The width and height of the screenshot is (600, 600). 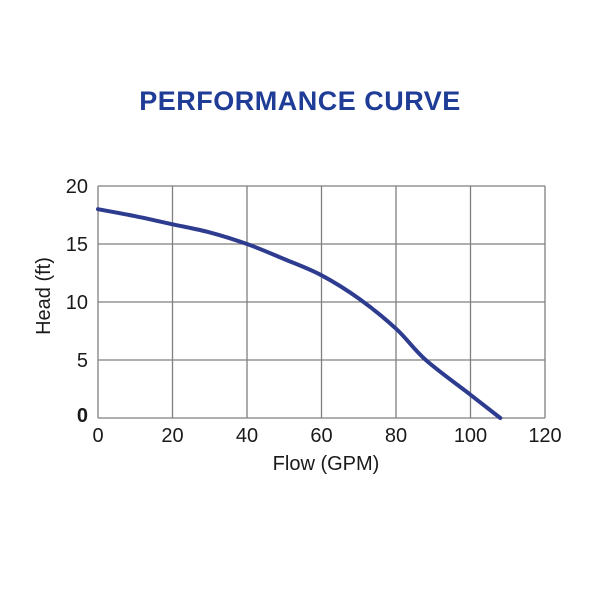 I want to click on y-tick-label: 0, so click(x=82, y=416).